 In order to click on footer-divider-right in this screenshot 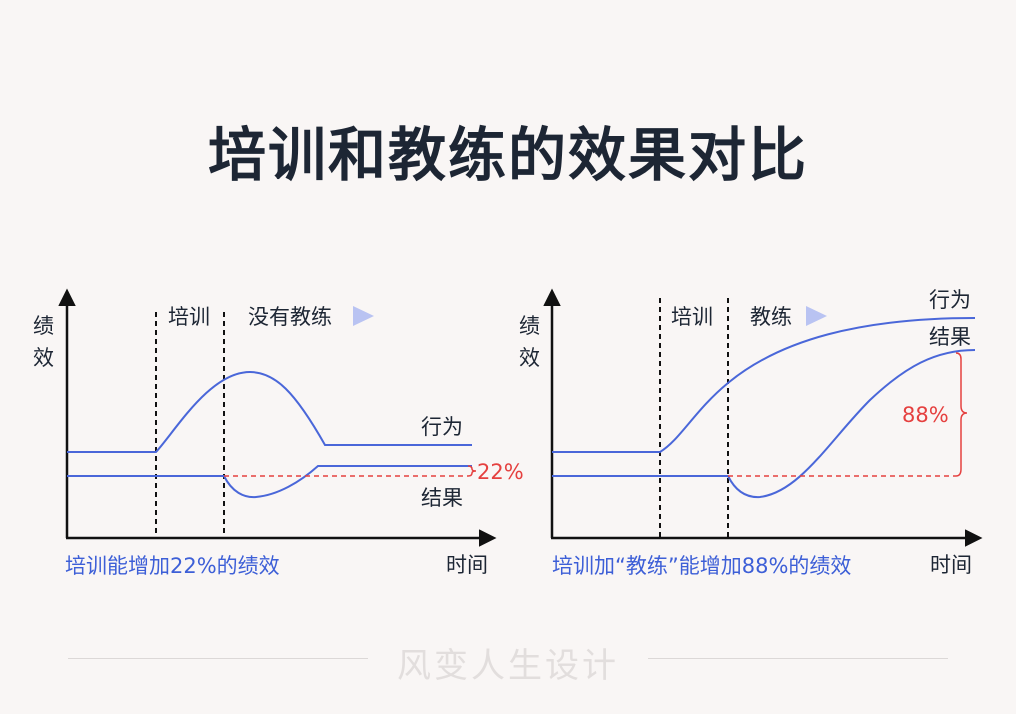, I will do `click(798, 658)`.